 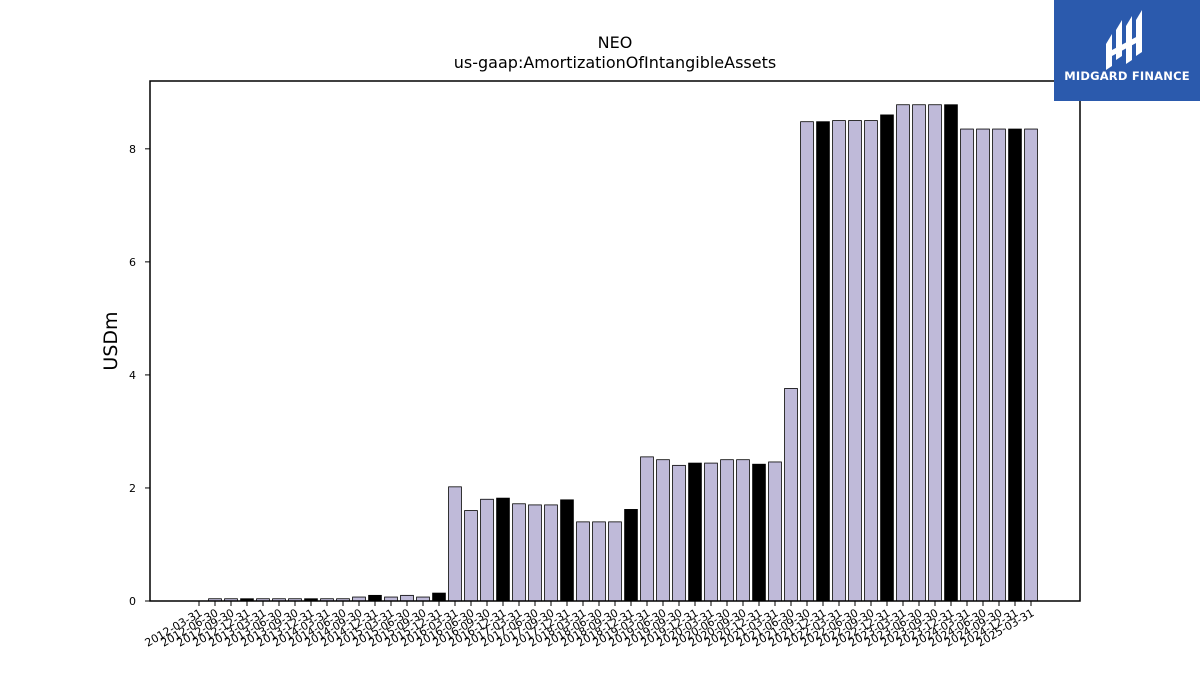 What do you see at coordinates (132, 375) in the screenshot?
I see `y-tick-label: 4` at bounding box center [132, 375].